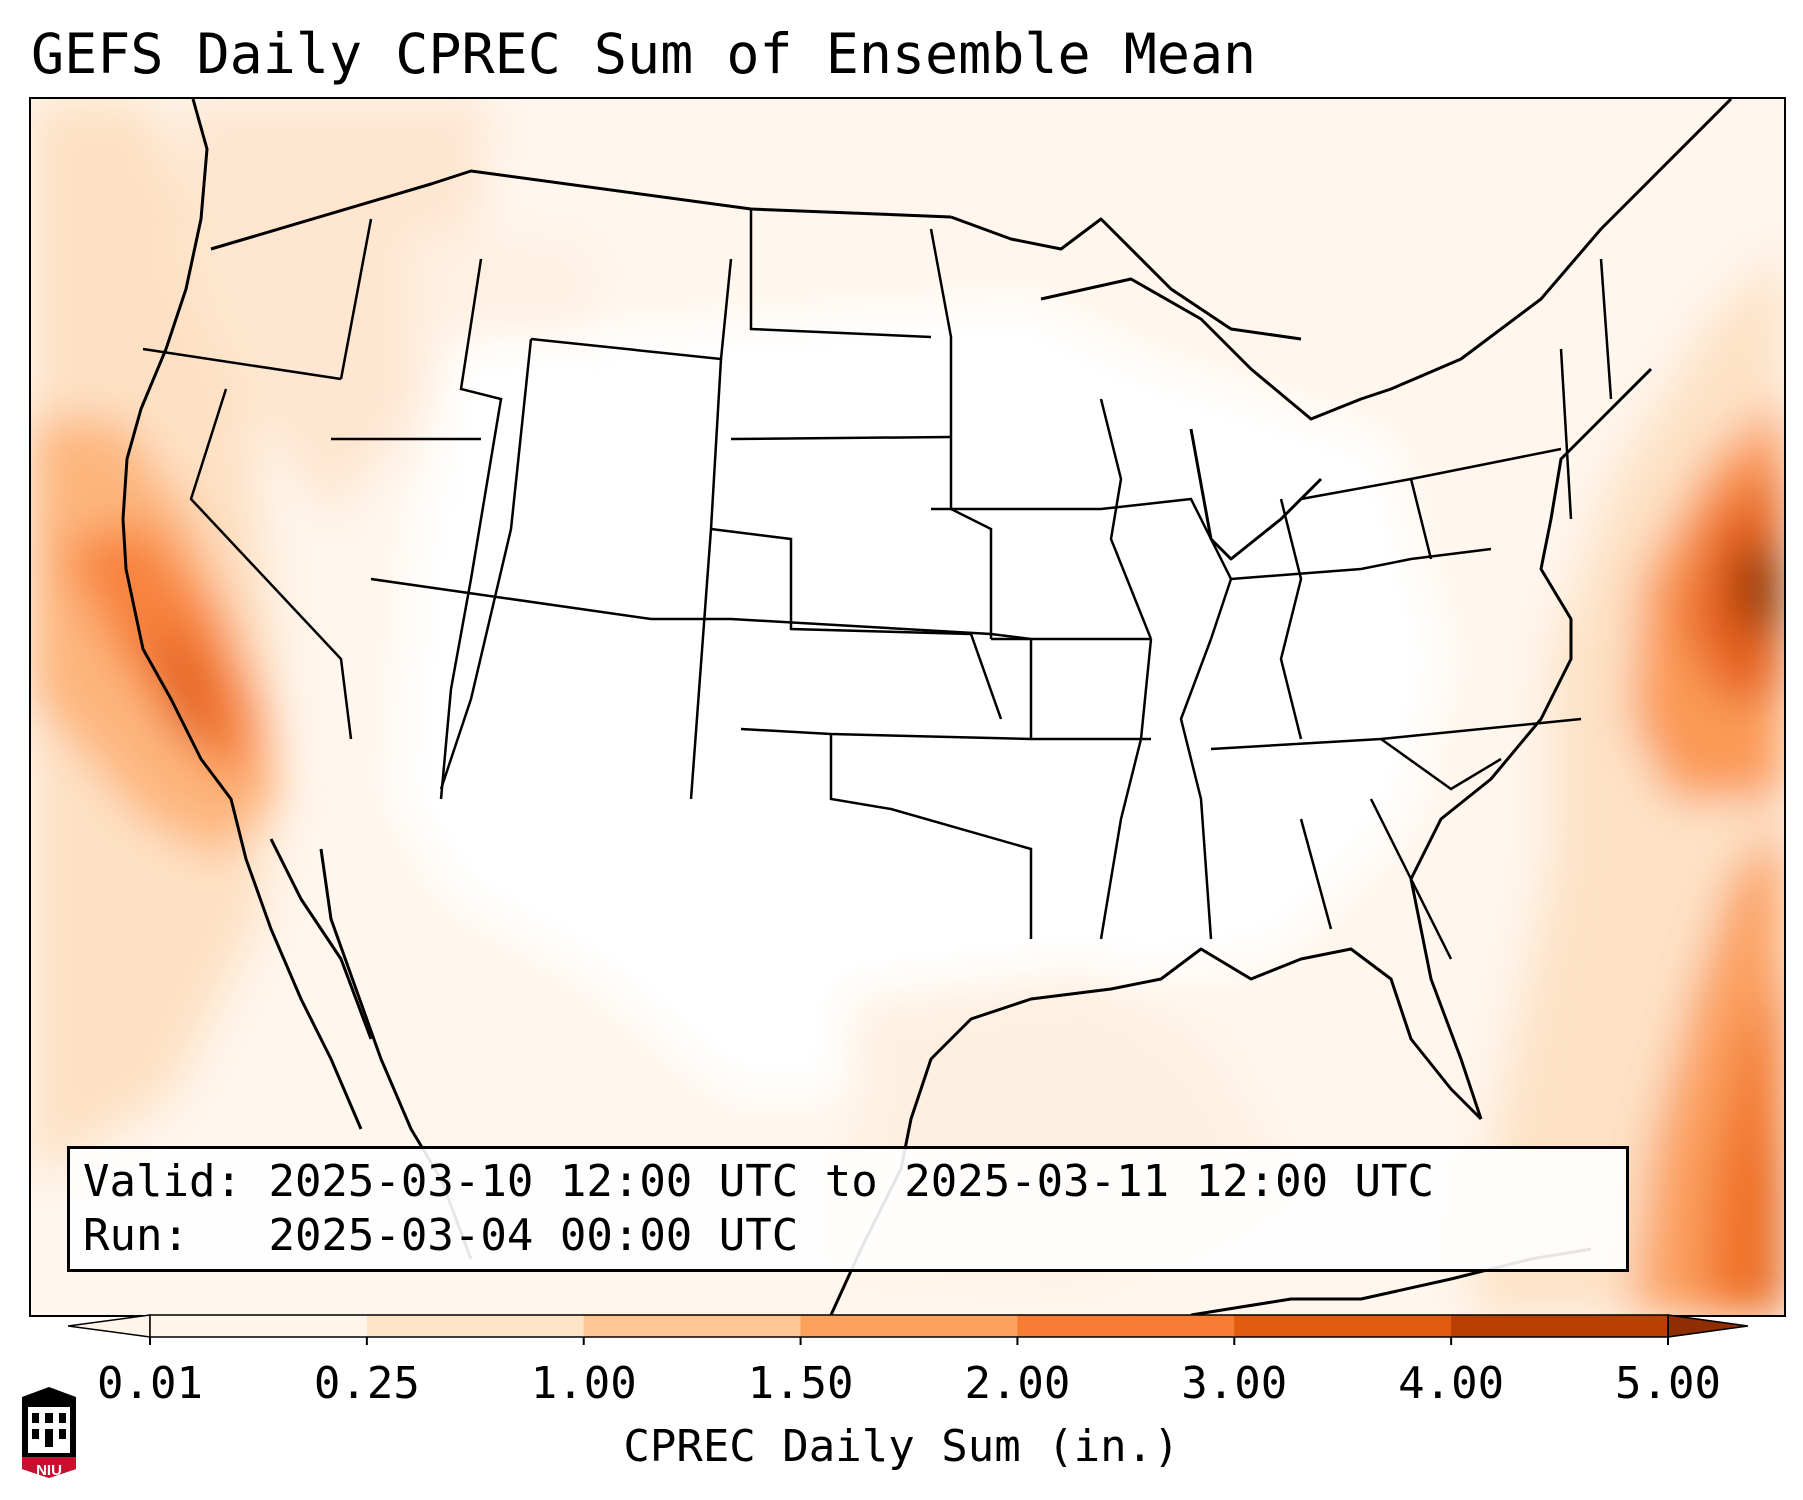 This screenshot has height=1500, width=1803. I want to click on niu-logo, so click(49, 1432).